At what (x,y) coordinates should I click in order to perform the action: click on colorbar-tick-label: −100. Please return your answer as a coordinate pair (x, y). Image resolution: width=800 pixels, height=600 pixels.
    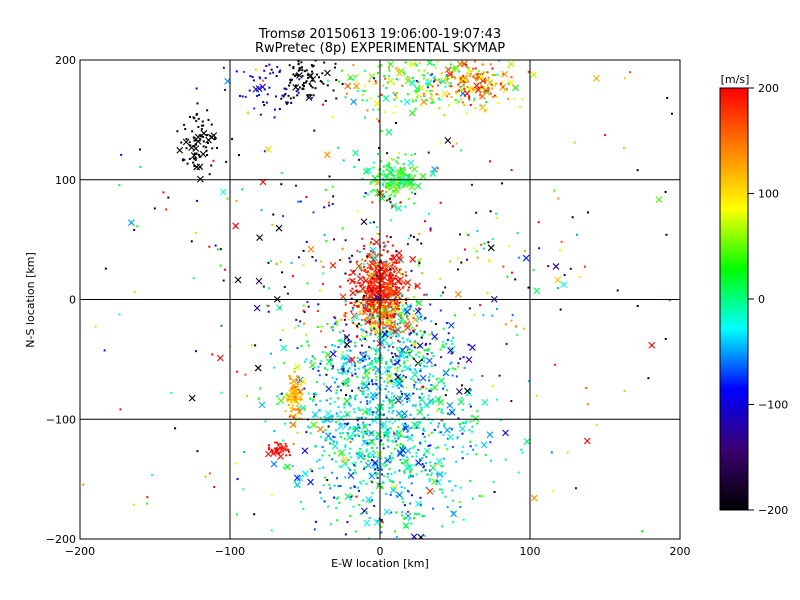
    Looking at the image, I should click on (773, 405).